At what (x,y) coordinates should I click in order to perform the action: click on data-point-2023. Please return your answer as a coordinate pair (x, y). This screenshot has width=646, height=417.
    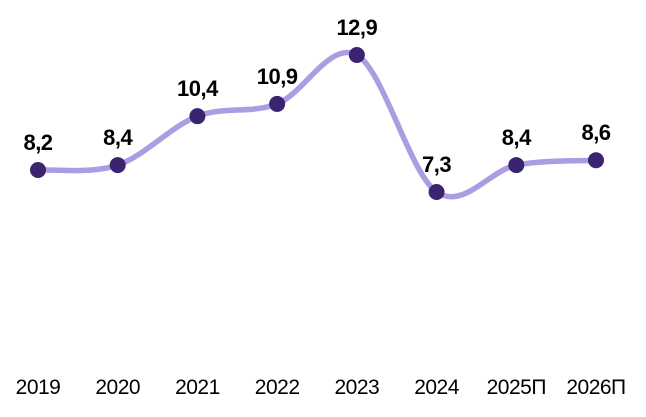
    Looking at the image, I should click on (356, 55).